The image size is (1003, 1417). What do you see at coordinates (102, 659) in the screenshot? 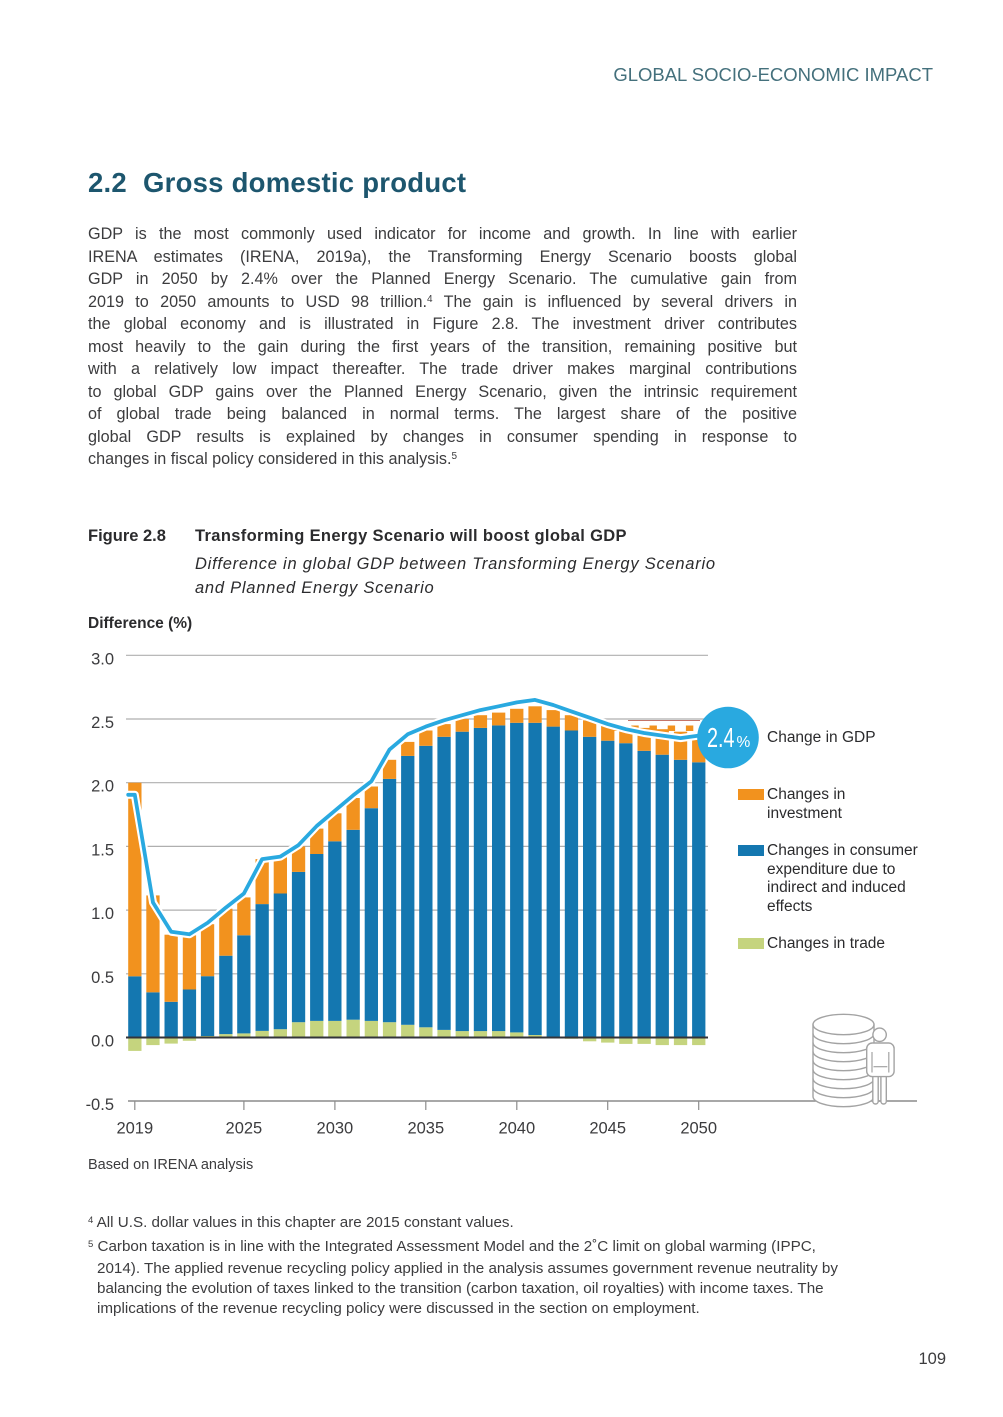
I see `svg-text: 3.0` at bounding box center [102, 659].